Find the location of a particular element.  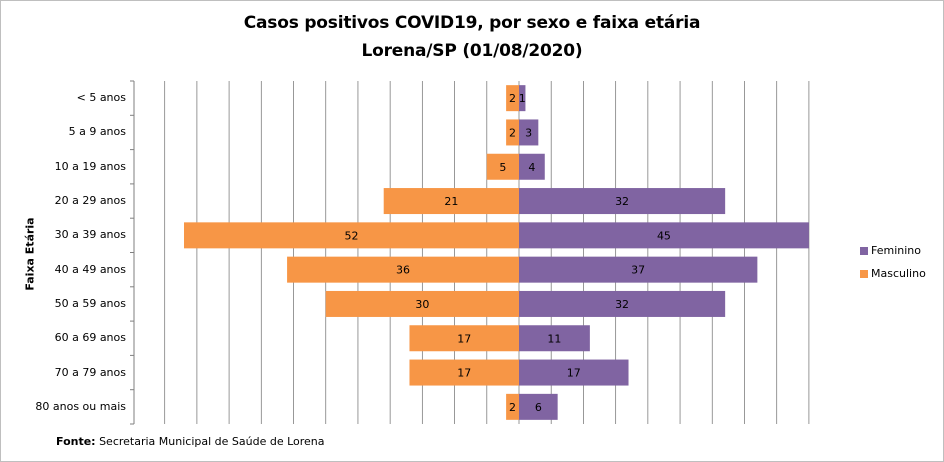

legend-item-masculino: Masculino is located at coordinates (893, 274).